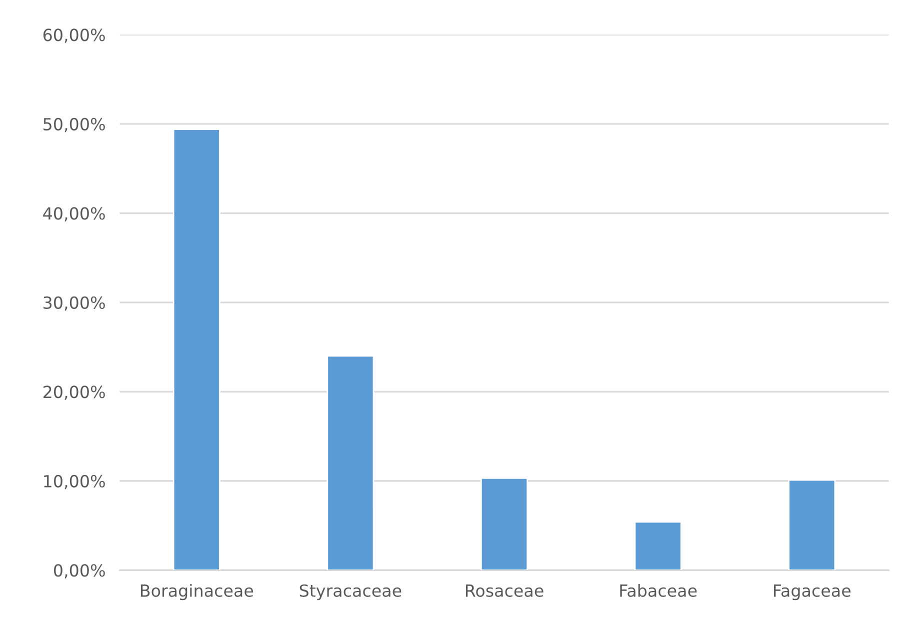 This screenshot has width=921, height=630. I want to click on y-tick-label: 30,00%, so click(74, 303).